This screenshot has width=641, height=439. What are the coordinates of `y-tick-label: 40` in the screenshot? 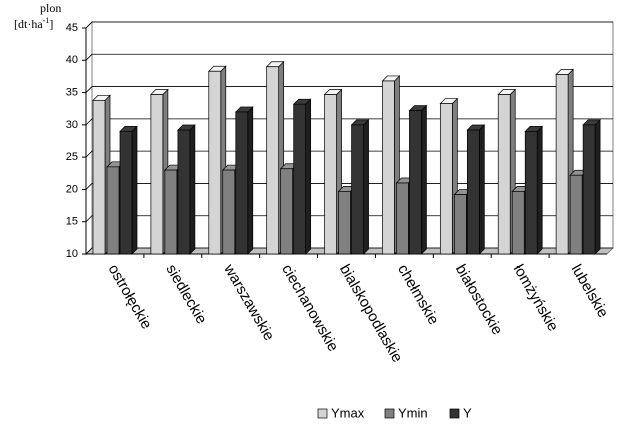 It's located at (72, 60).